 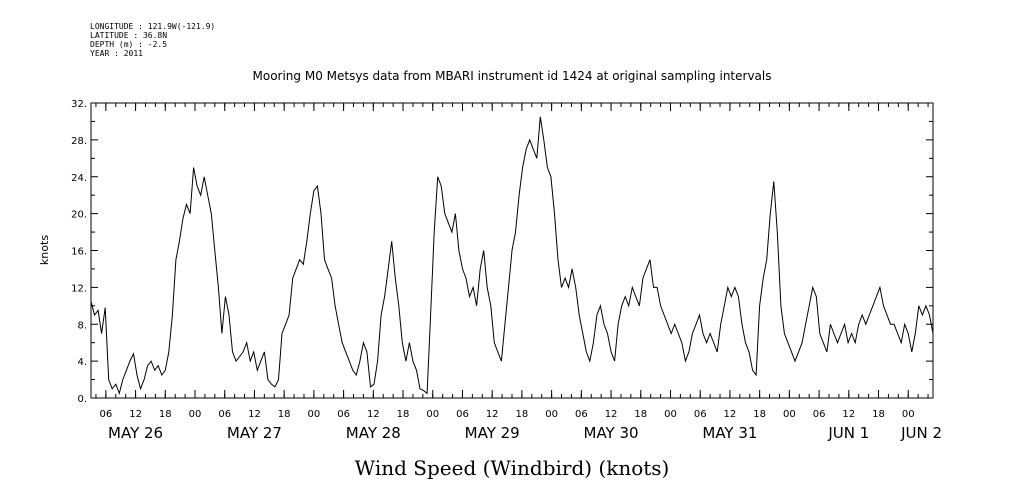 I want to click on y-tick-label: 0., so click(x=82, y=399).